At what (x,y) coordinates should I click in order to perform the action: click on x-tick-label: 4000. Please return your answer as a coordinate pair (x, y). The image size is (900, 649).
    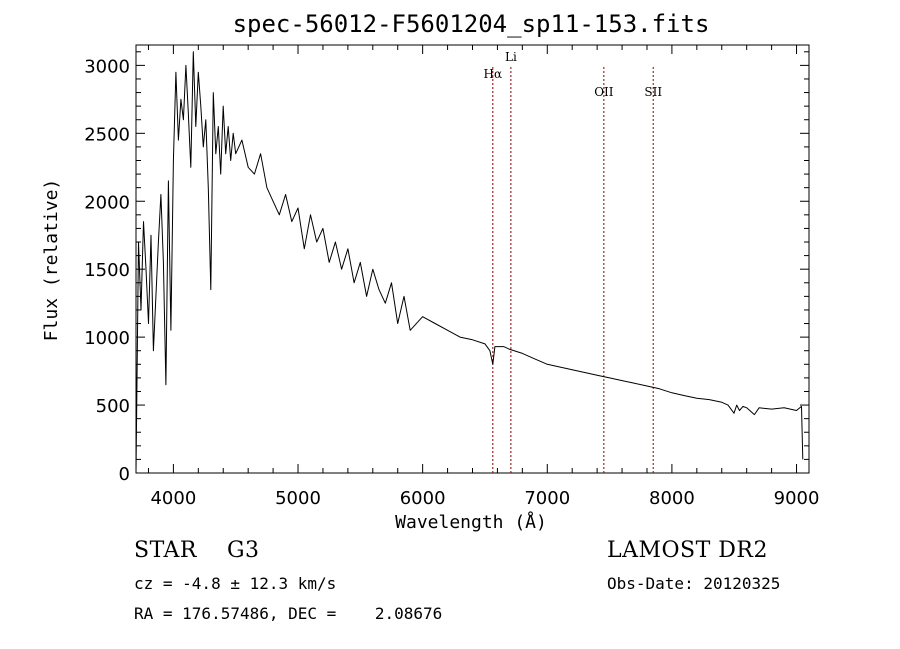
    Looking at the image, I should click on (173, 498).